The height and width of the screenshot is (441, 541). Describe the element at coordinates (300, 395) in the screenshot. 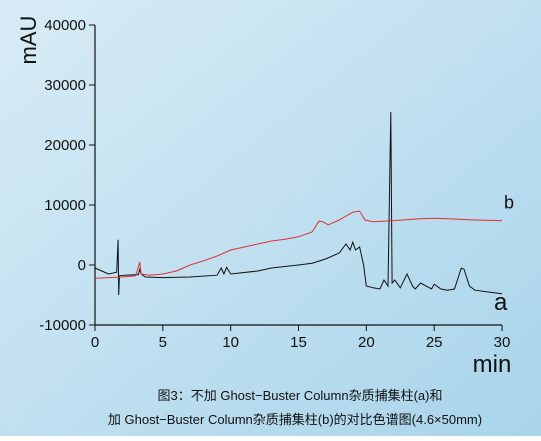

I see `caption: 图3：不加 Ghost−Buster Column杂质捕集柱(a)和` at that location.